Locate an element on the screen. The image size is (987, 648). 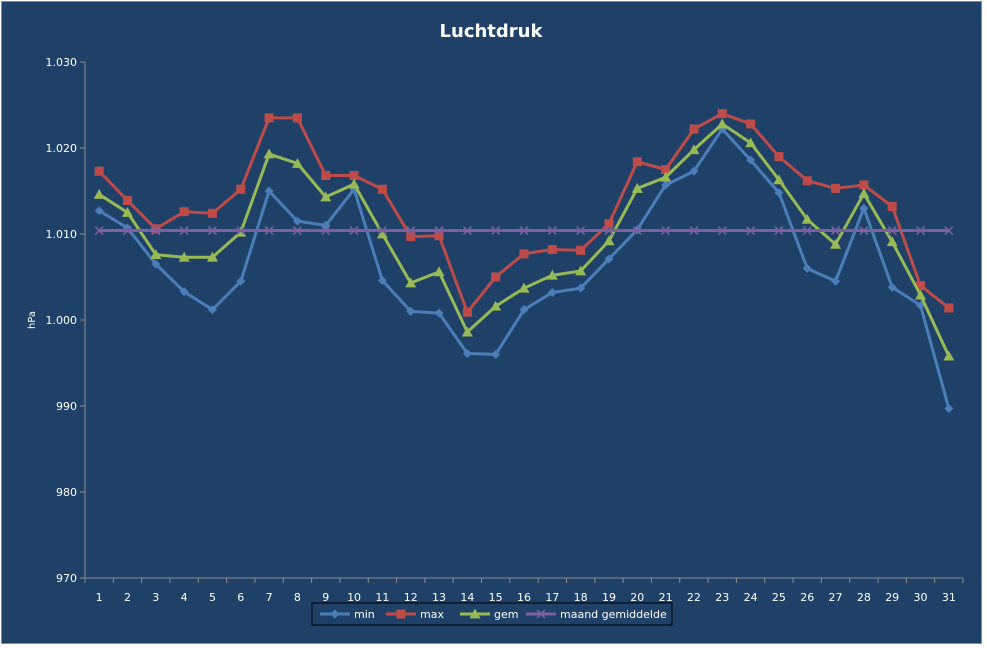
x-tick-label: 26 is located at coordinates (807, 597).